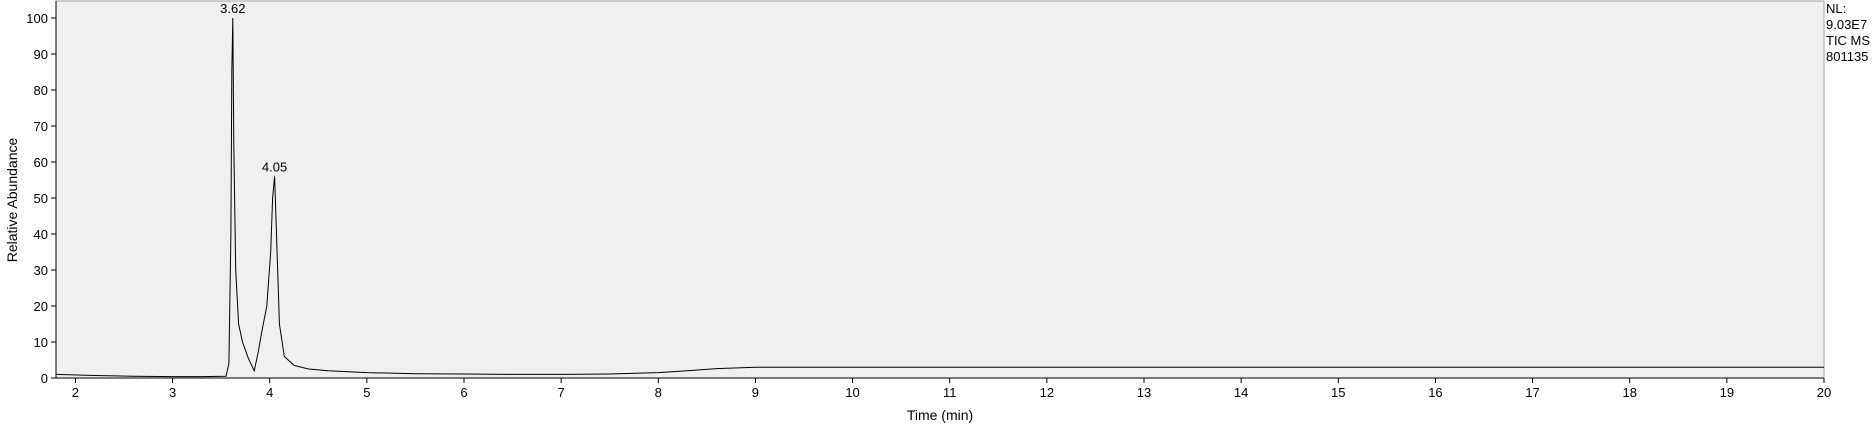  I want to click on x-tick-label: 10, so click(852, 392).